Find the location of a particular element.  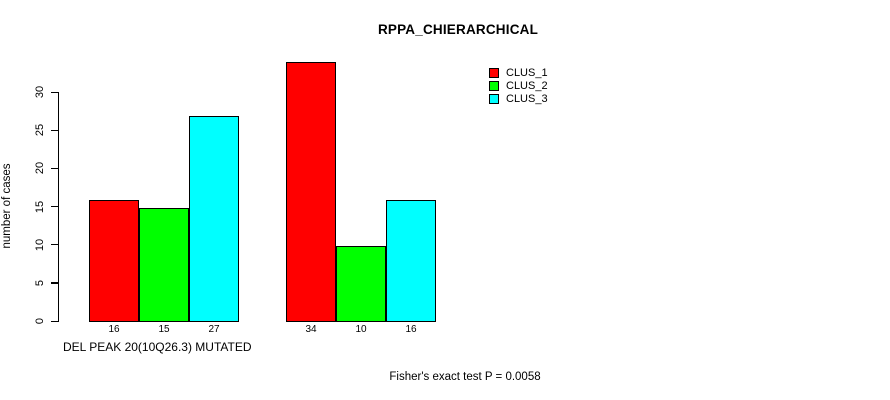

legend-label: CLUS_2 is located at coordinates (527, 85).